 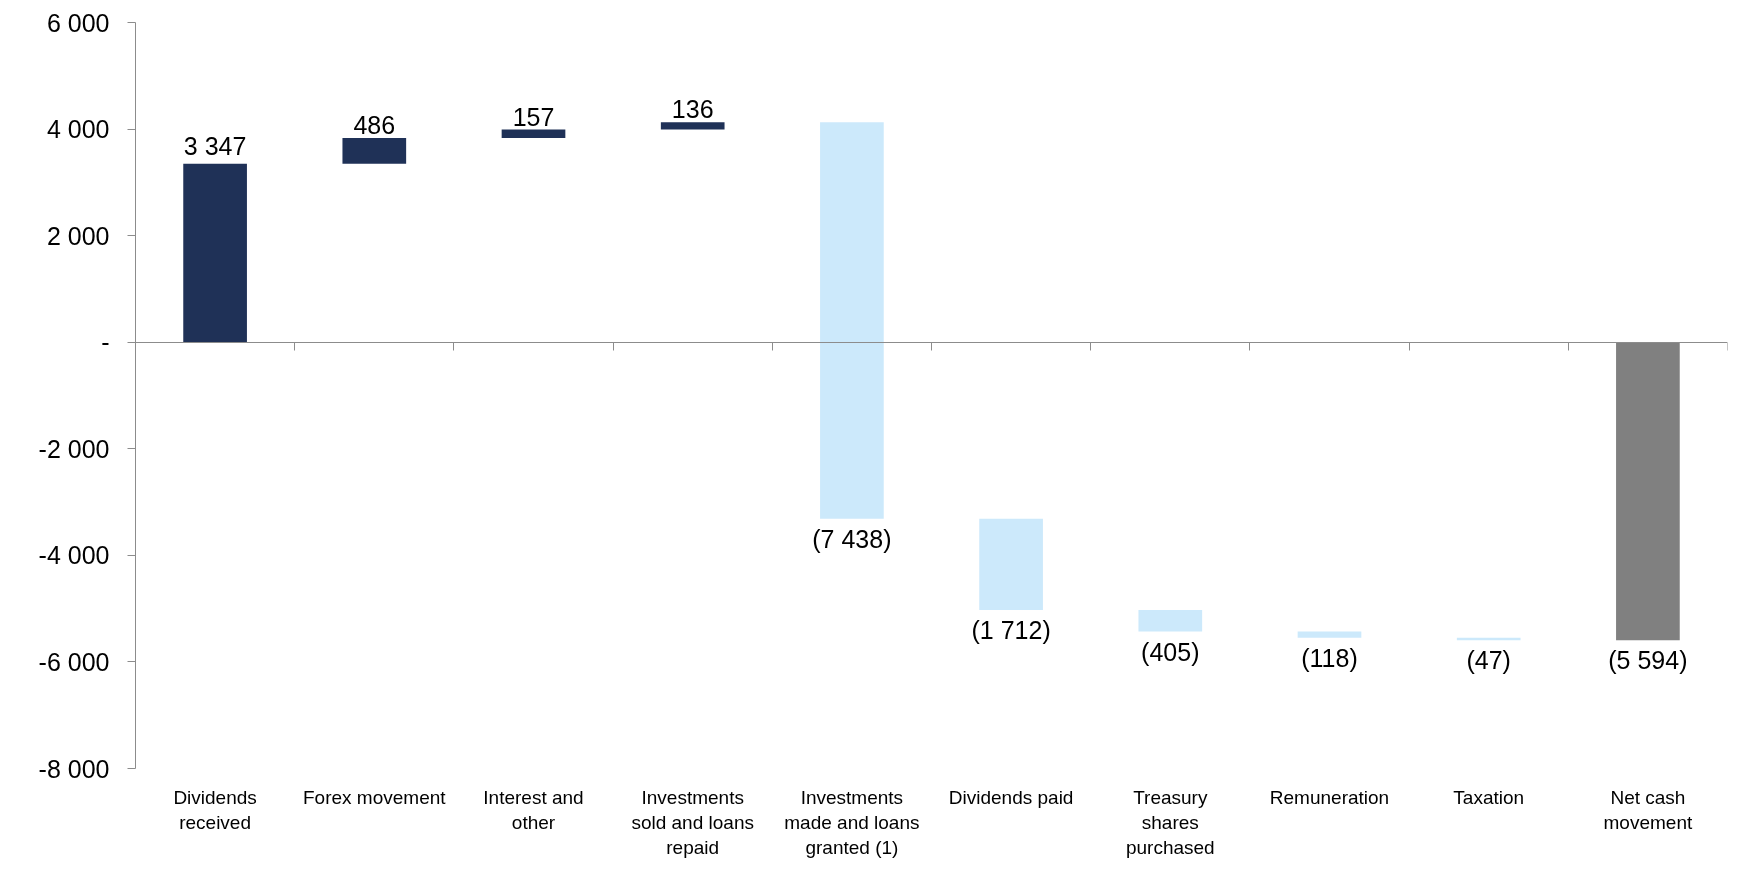 What do you see at coordinates (1011, 629) in the screenshot?
I see `data-label: (1 712)` at bounding box center [1011, 629].